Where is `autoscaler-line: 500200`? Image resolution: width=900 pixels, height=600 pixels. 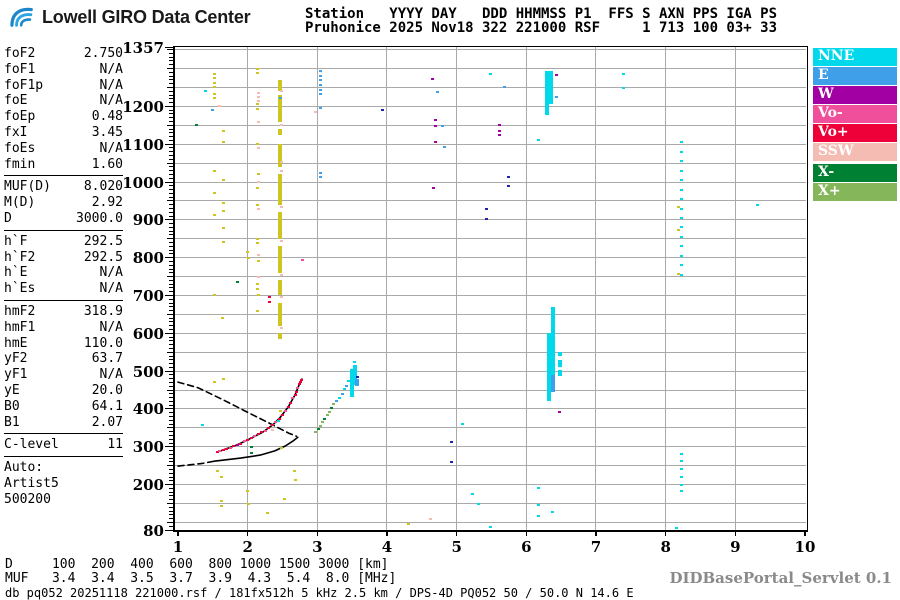
autoscaler-line: 500200 is located at coordinates (27, 499).